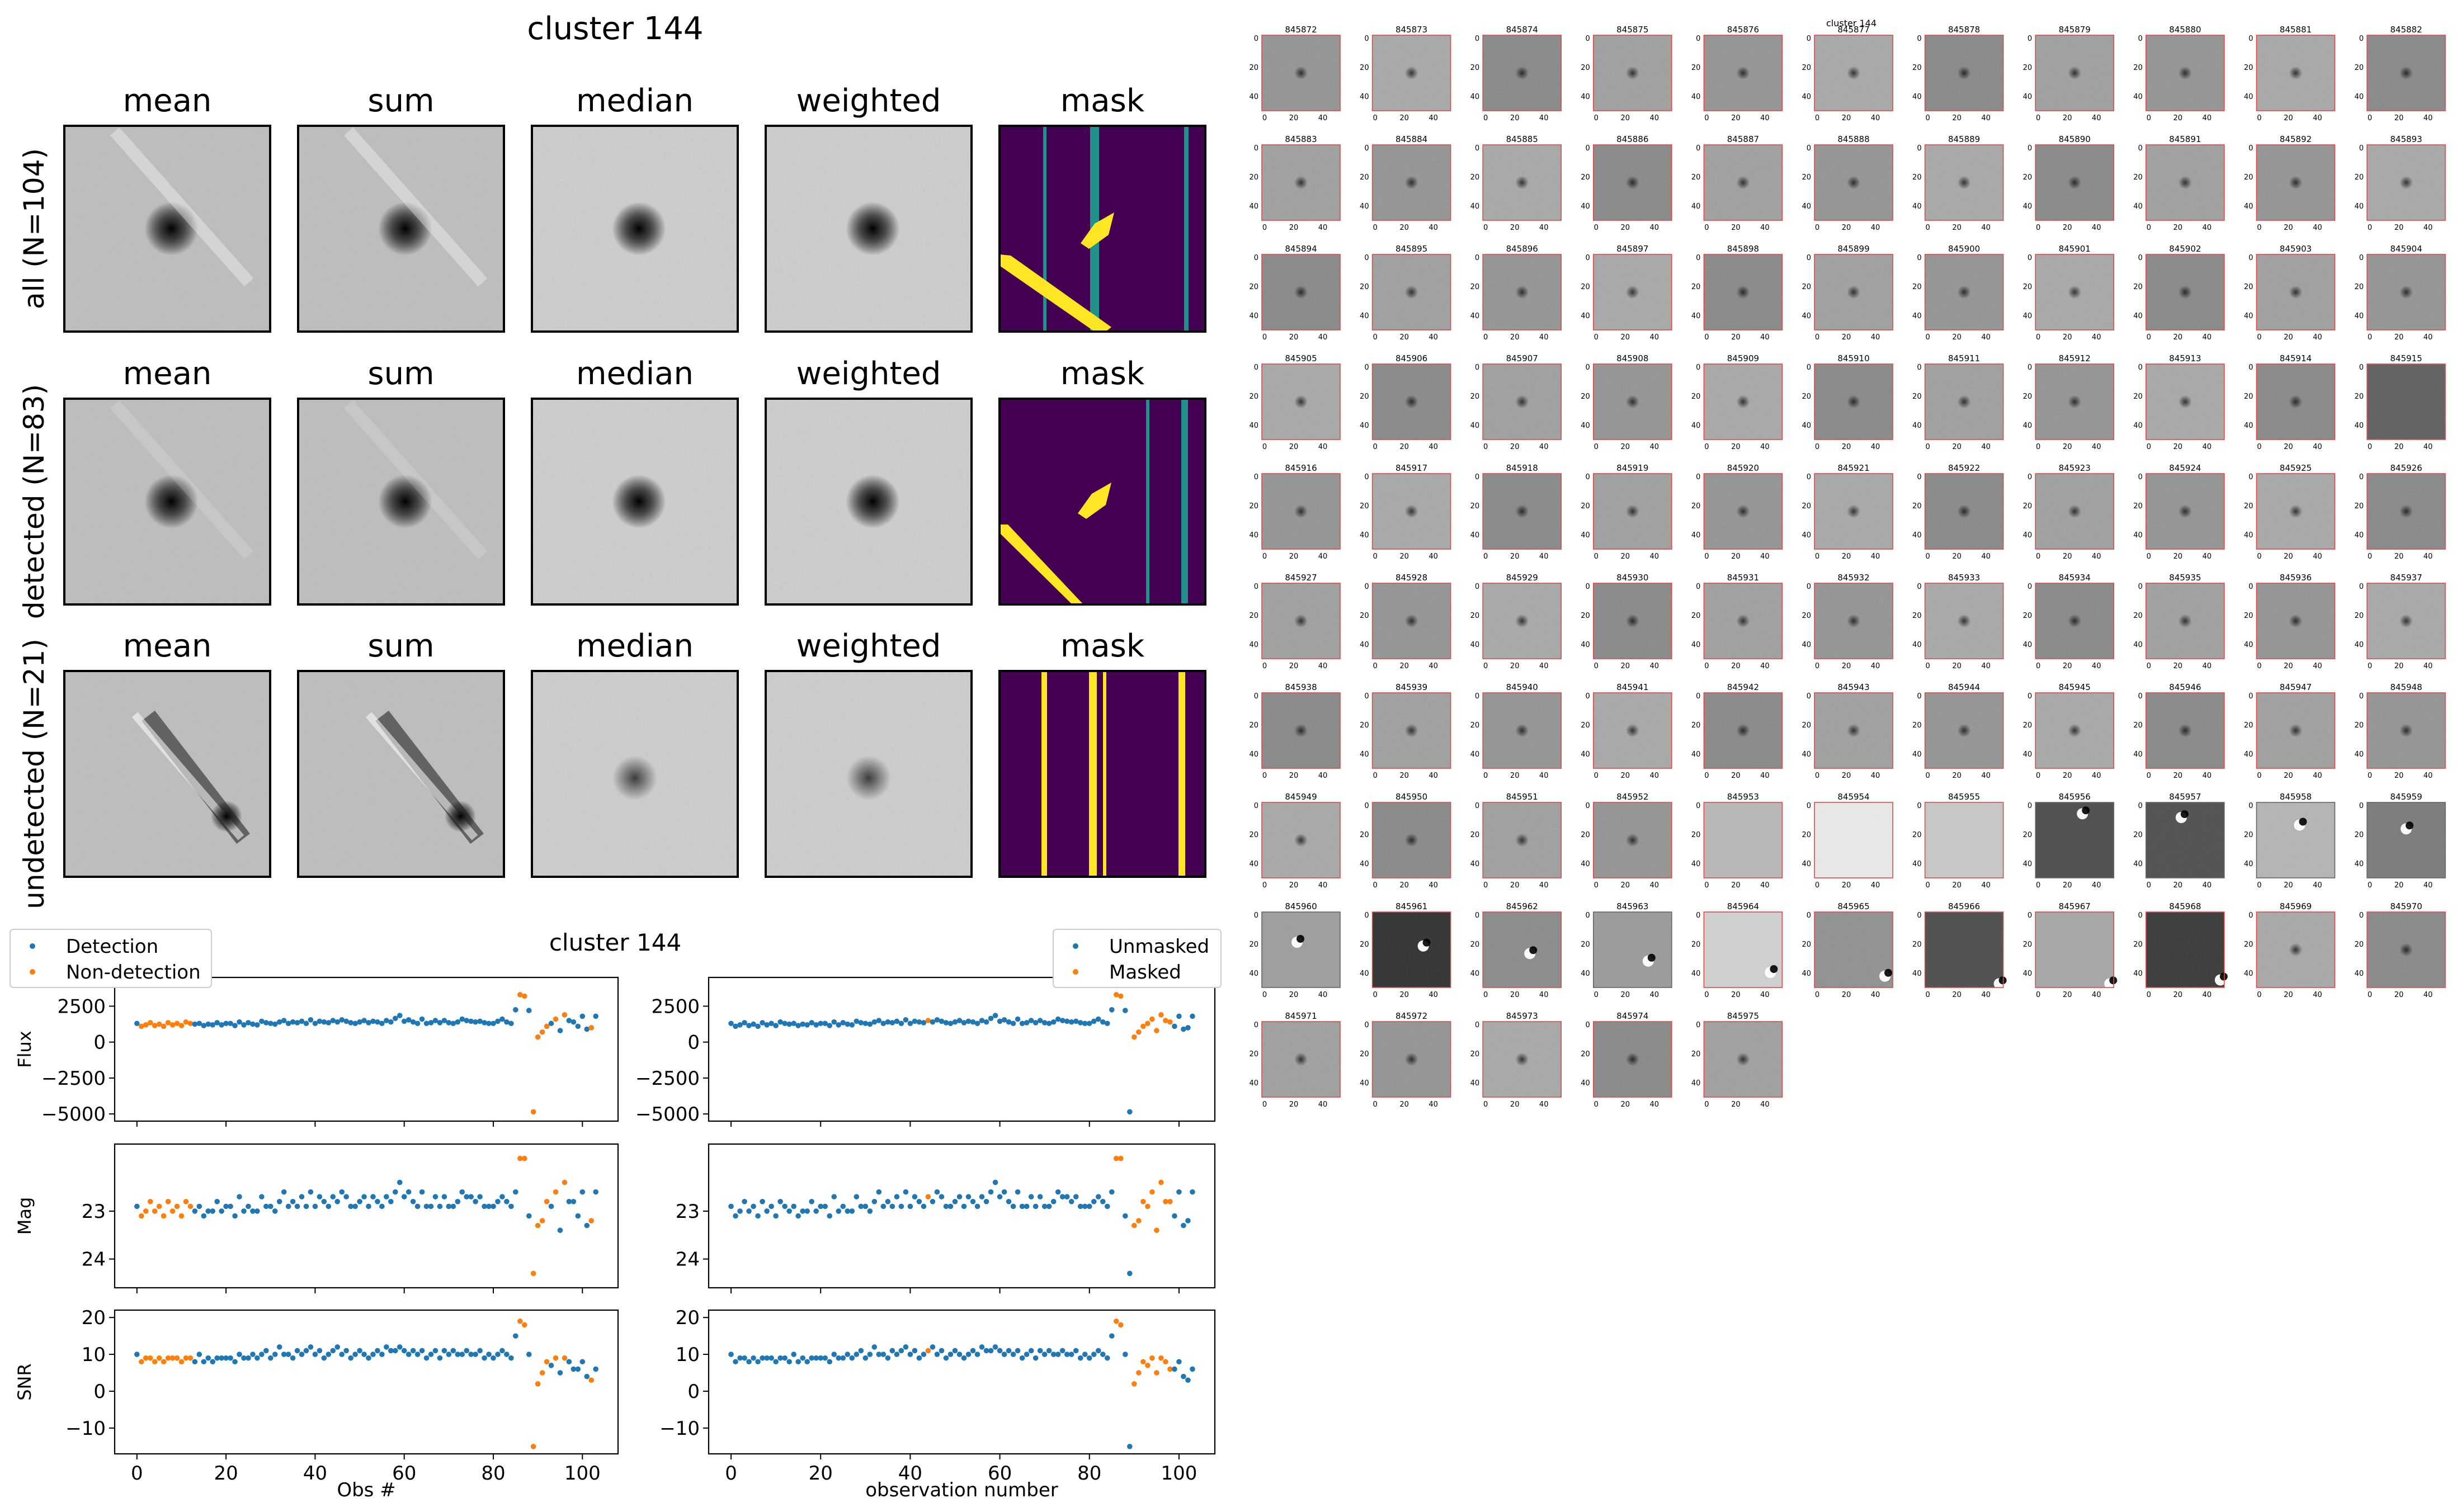 The width and height of the screenshot is (2461, 1512). What do you see at coordinates (635, 502) in the screenshot?
I see `stamp-frame` at bounding box center [635, 502].